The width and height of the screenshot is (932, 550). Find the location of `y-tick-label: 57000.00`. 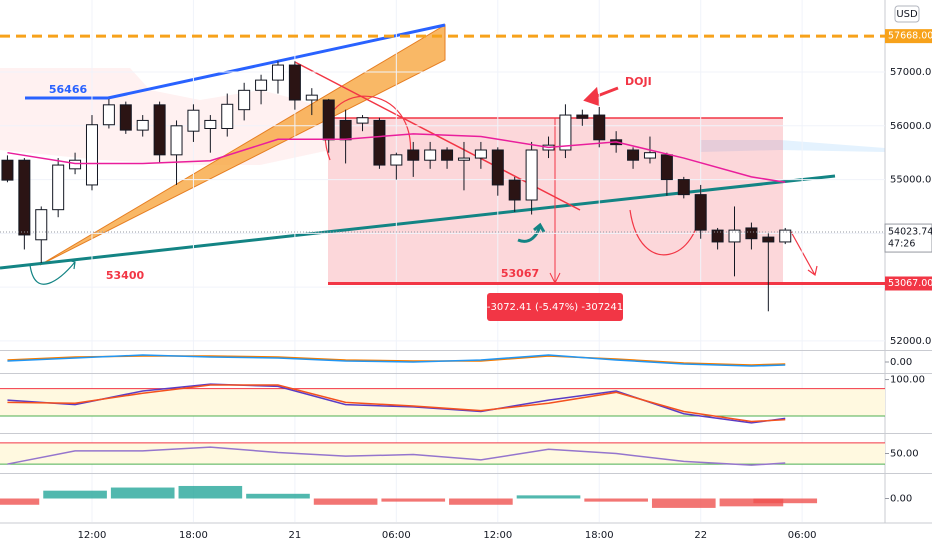

y-tick-label: 57000.00 is located at coordinates (911, 72).